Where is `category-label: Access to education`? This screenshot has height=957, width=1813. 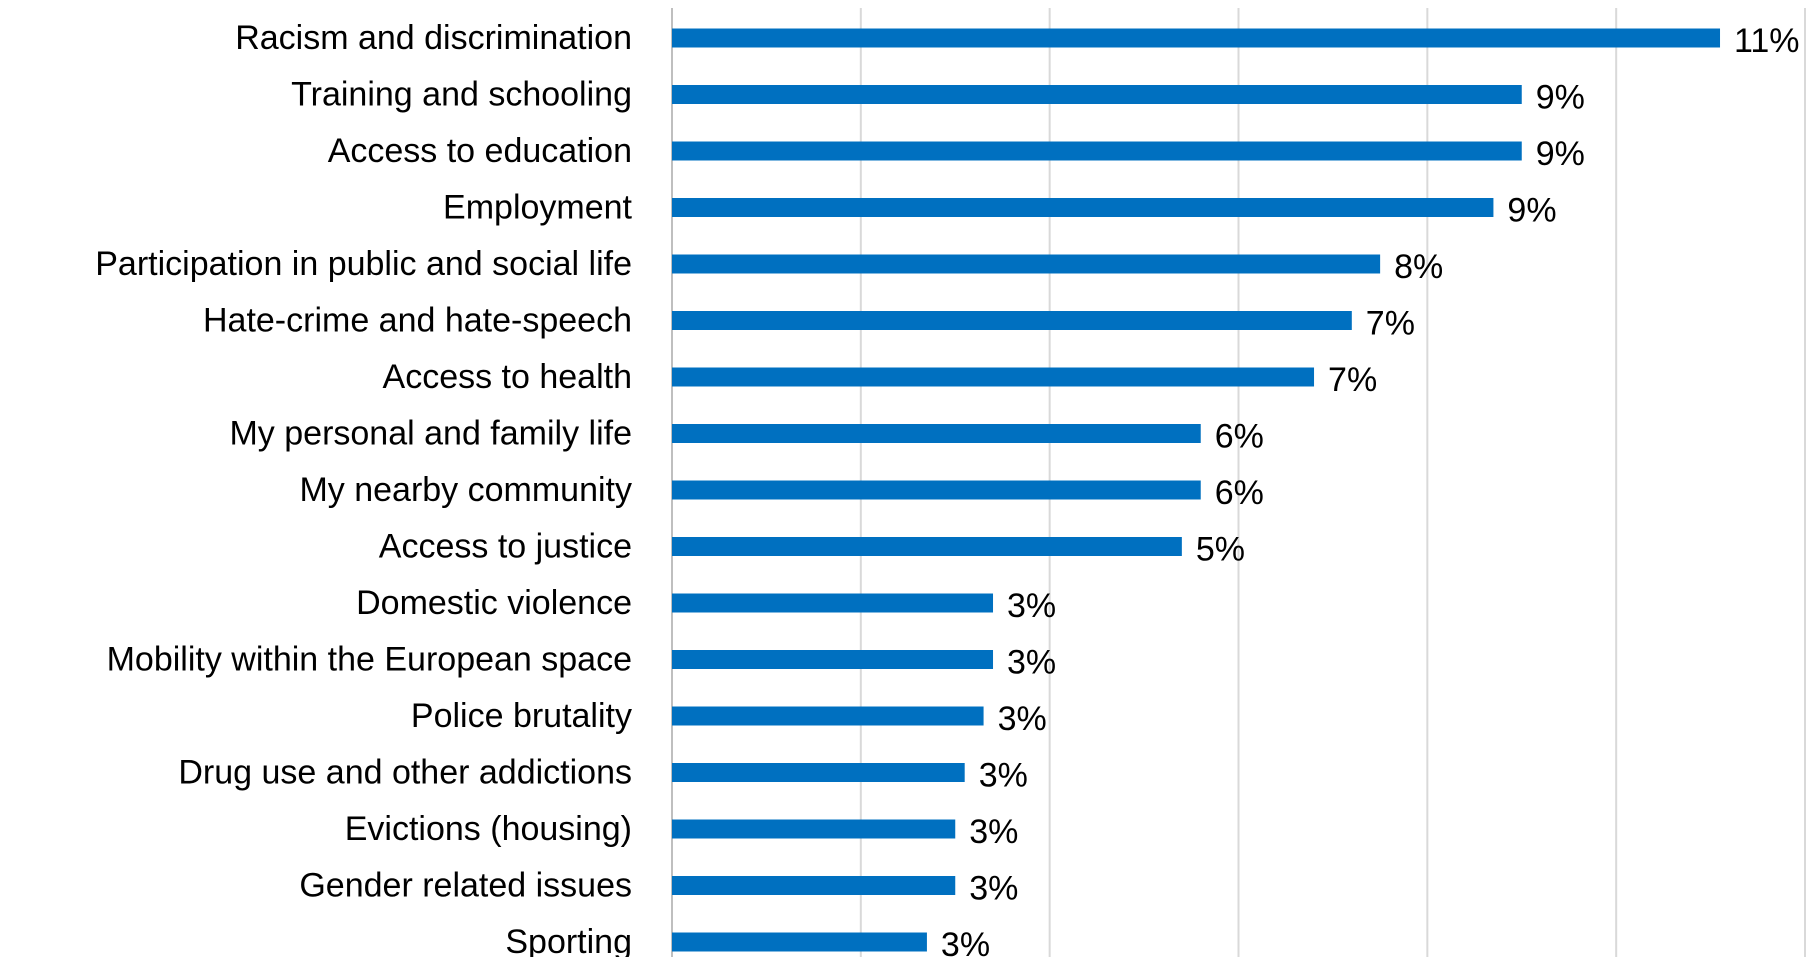 category-label: Access to education is located at coordinates (480, 151).